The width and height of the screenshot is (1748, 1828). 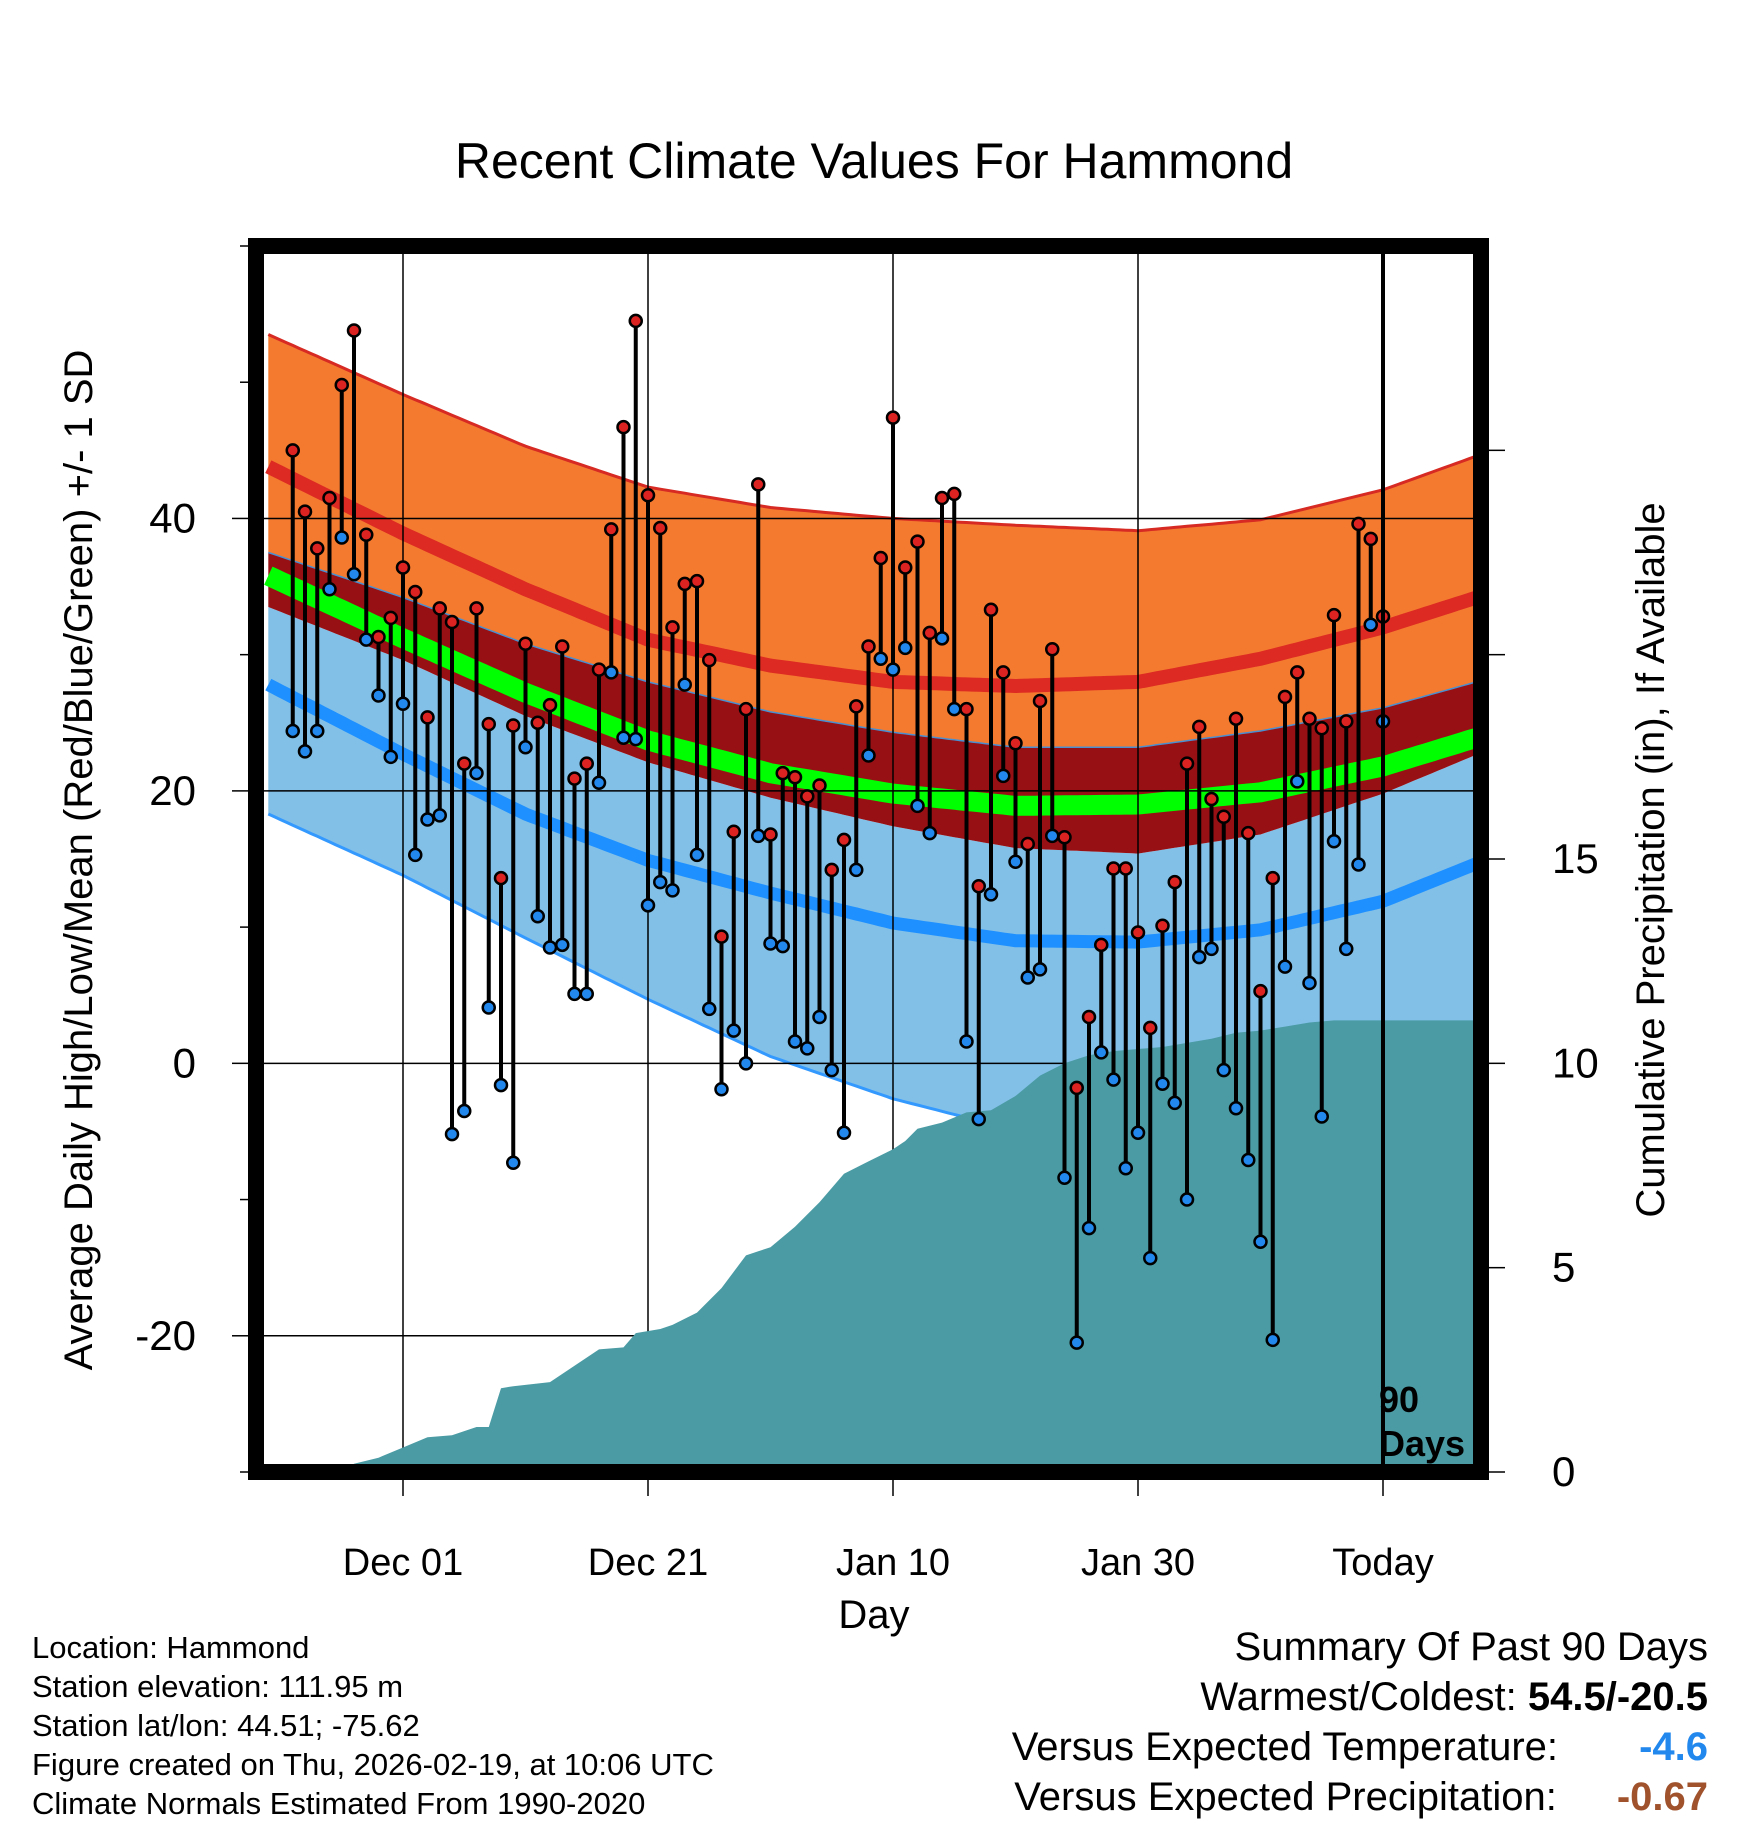 What do you see at coordinates (1563, 1267) in the screenshot?
I see `y2-tick-label: 5` at bounding box center [1563, 1267].